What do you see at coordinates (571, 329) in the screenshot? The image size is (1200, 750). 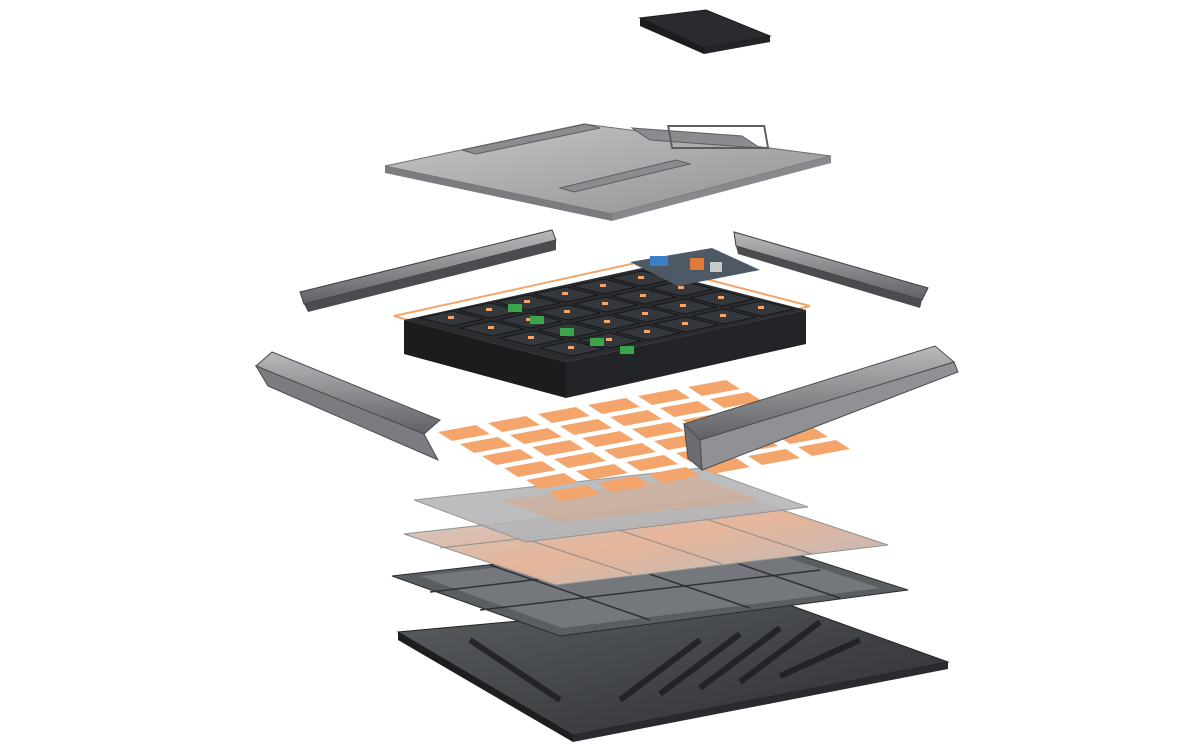 I see `pcb-strips` at bounding box center [571, 329].